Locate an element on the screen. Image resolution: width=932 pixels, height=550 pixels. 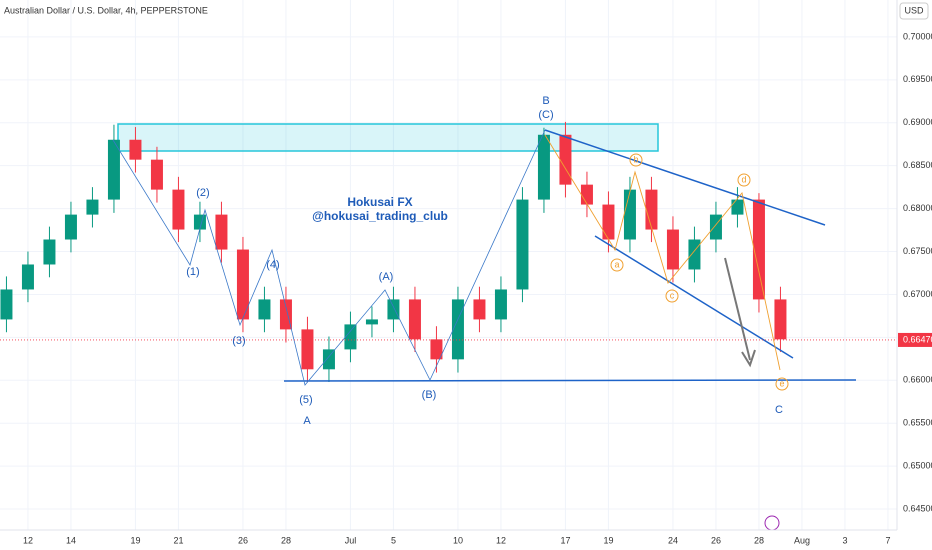
annotation: e is located at coordinates (781, 383).